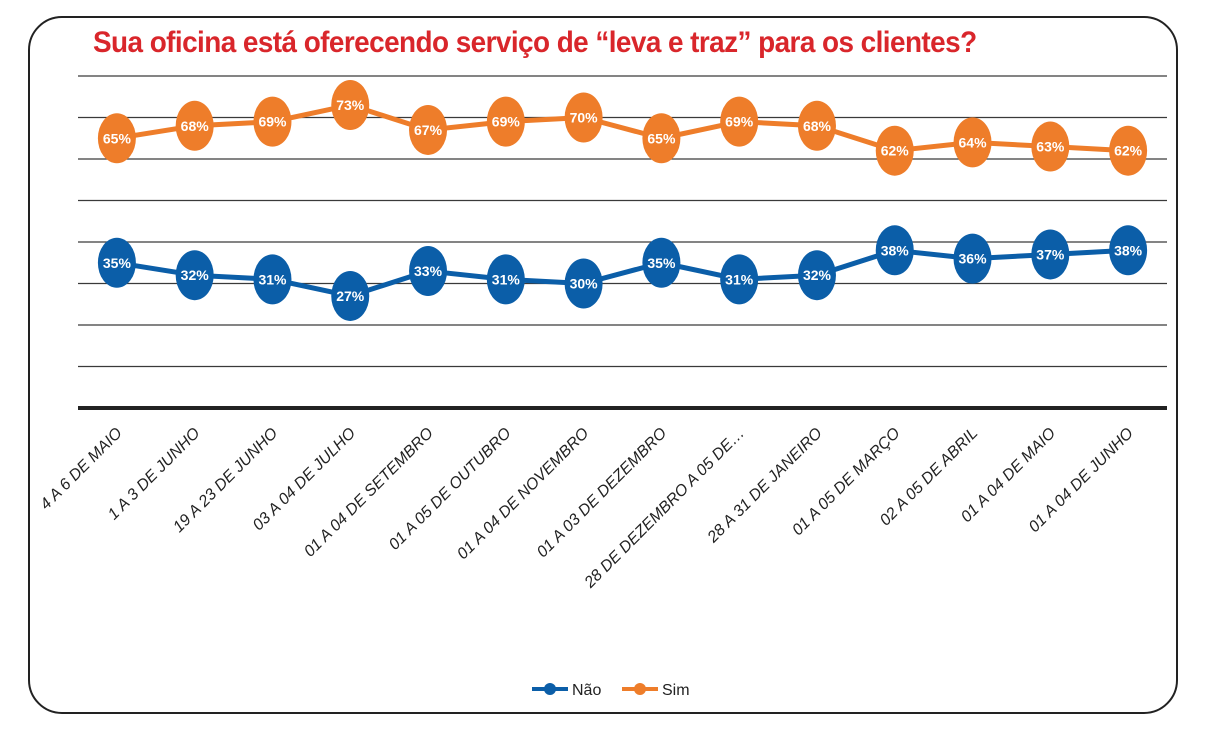 The height and width of the screenshot is (733, 1209). I want to click on legend-item: Não, so click(566, 690).